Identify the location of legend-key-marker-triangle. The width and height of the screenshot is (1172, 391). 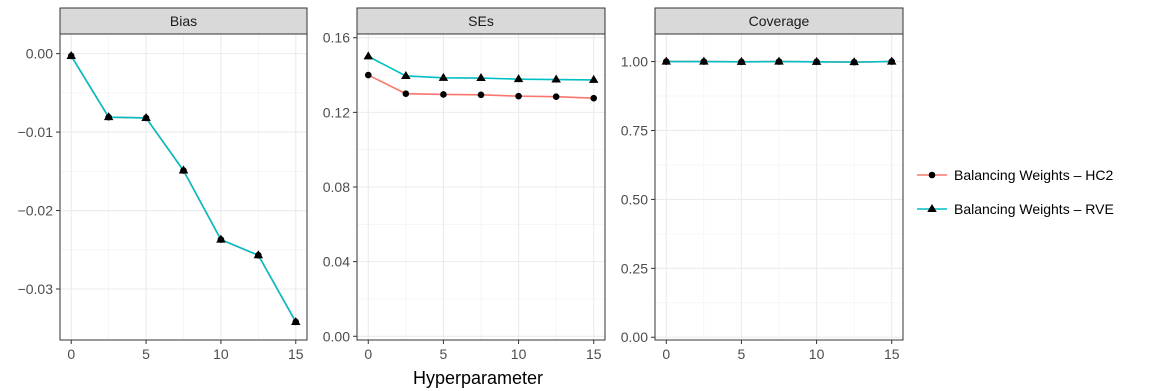
(932, 208).